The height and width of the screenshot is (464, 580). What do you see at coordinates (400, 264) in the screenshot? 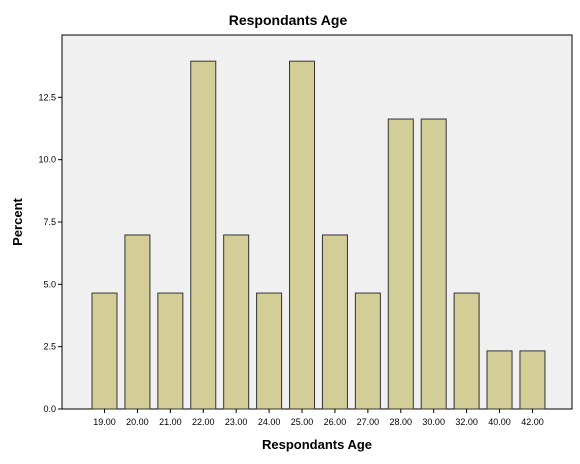
I see `bar-28.00` at bounding box center [400, 264].